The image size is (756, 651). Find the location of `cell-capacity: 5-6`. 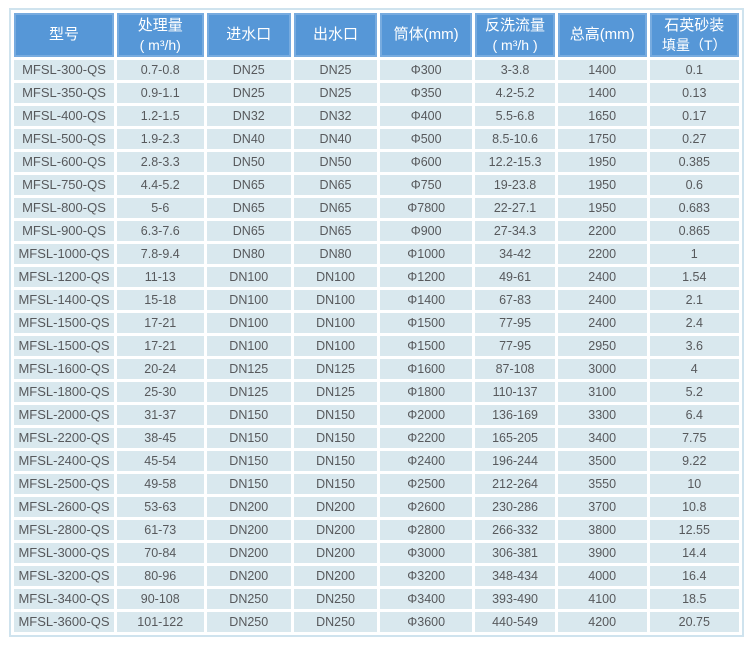

cell-capacity: 5-6 is located at coordinates (160, 208).